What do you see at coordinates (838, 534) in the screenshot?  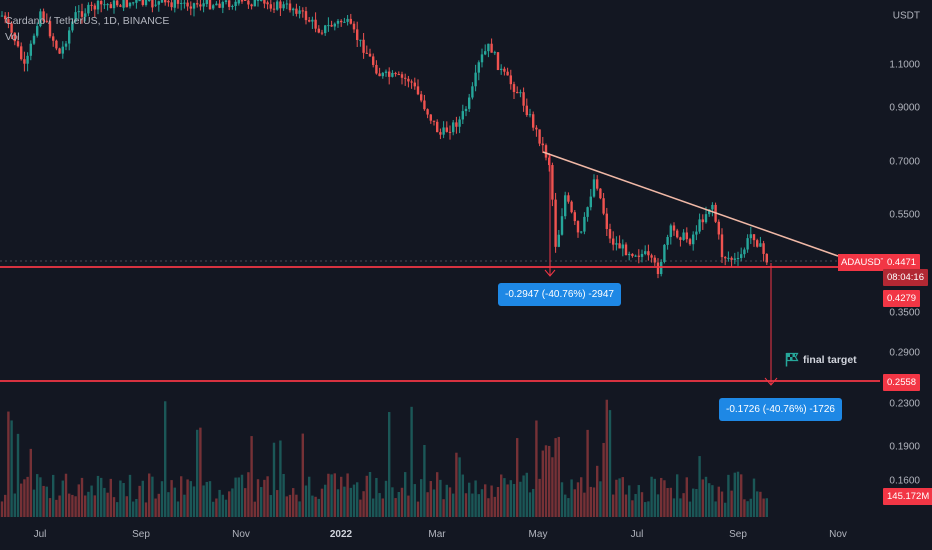 I see `time-tick-label: Nov` at bounding box center [838, 534].